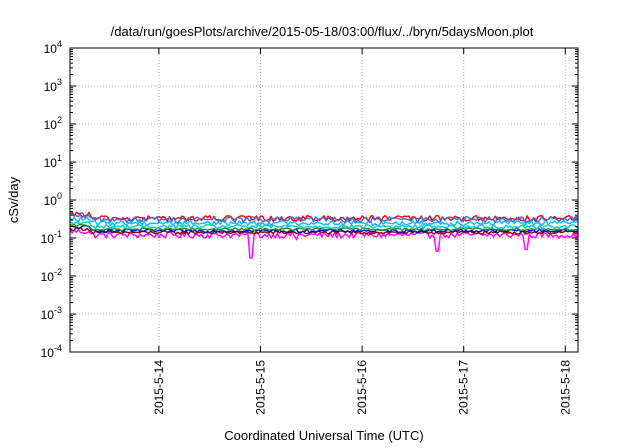 Image resolution: width=640 pixels, height=448 pixels. Describe the element at coordinates (51, 237) in the screenshot. I see `y-tick-label: 10⁻¹` at that location.